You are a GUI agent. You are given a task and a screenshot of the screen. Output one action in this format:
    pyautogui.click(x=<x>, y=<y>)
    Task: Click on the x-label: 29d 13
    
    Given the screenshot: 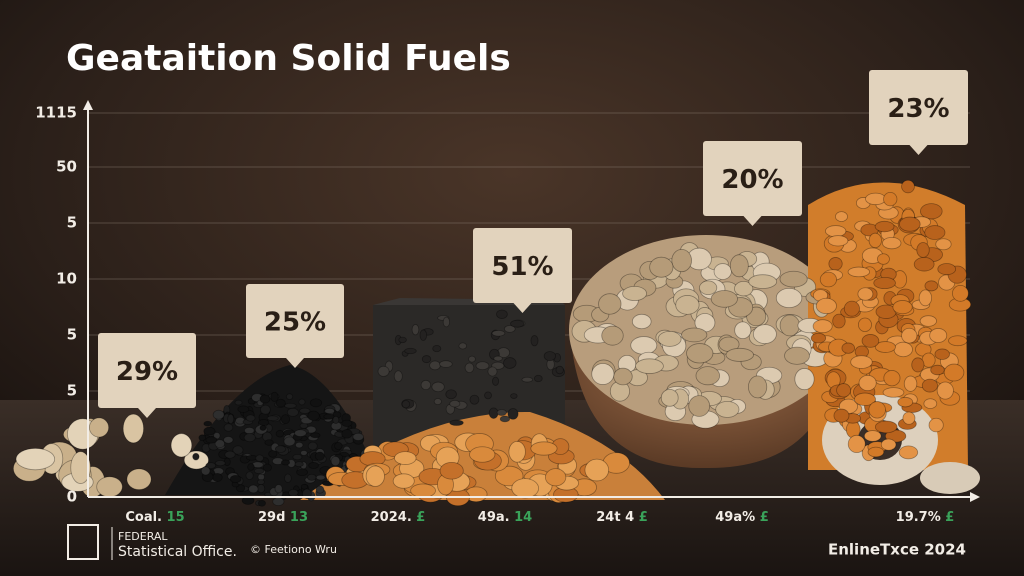 What is the action you would take?
    pyautogui.click(x=283, y=517)
    